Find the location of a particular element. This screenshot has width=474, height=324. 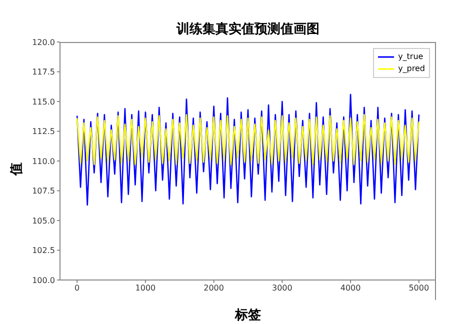

y-tick-label: 115.0 is located at coordinates (43, 101).